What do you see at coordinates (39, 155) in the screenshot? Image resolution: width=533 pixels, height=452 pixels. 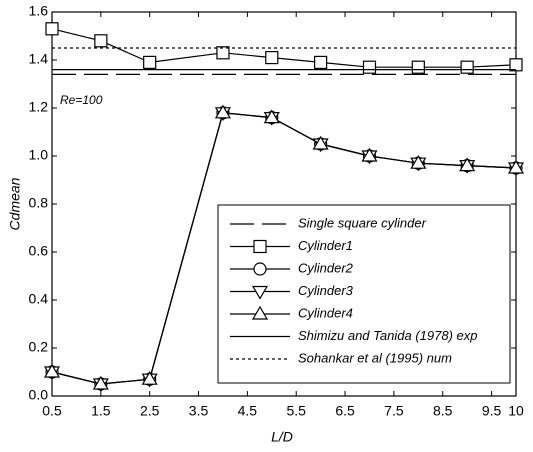 I see `y-tick-label: 1.0` at bounding box center [39, 155].